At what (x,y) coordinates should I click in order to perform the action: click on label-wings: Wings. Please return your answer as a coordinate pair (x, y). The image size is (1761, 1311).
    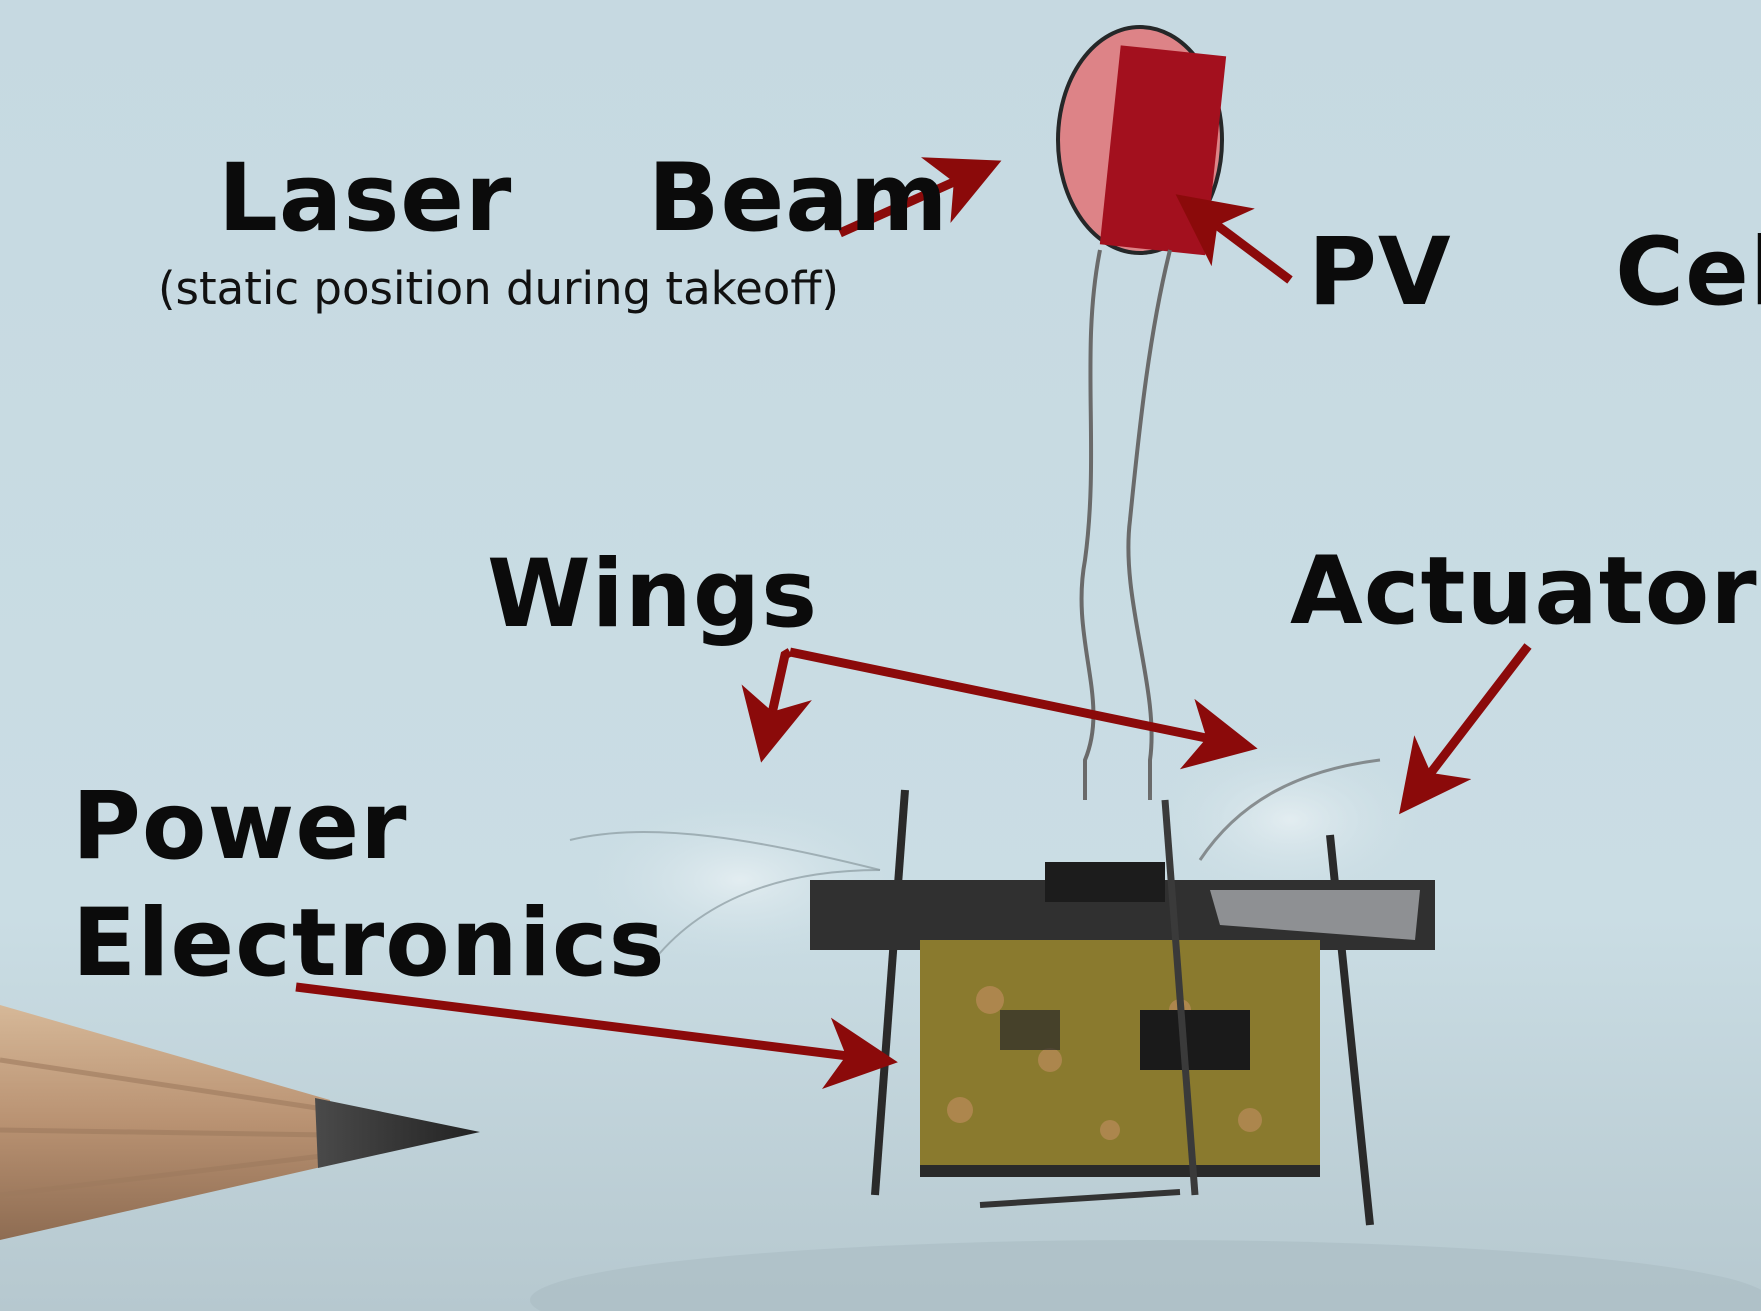
    Looking at the image, I should click on (653, 594).